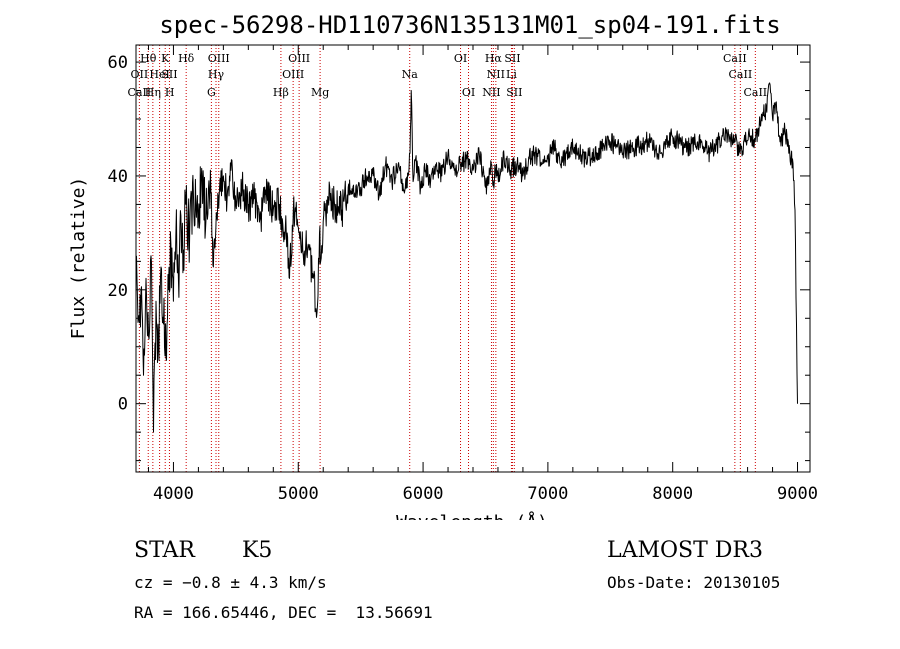 The width and height of the screenshot is (900, 649). What do you see at coordinates (281, 92) in the screenshot?
I see `line-label: Hβ` at bounding box center [281, 92].